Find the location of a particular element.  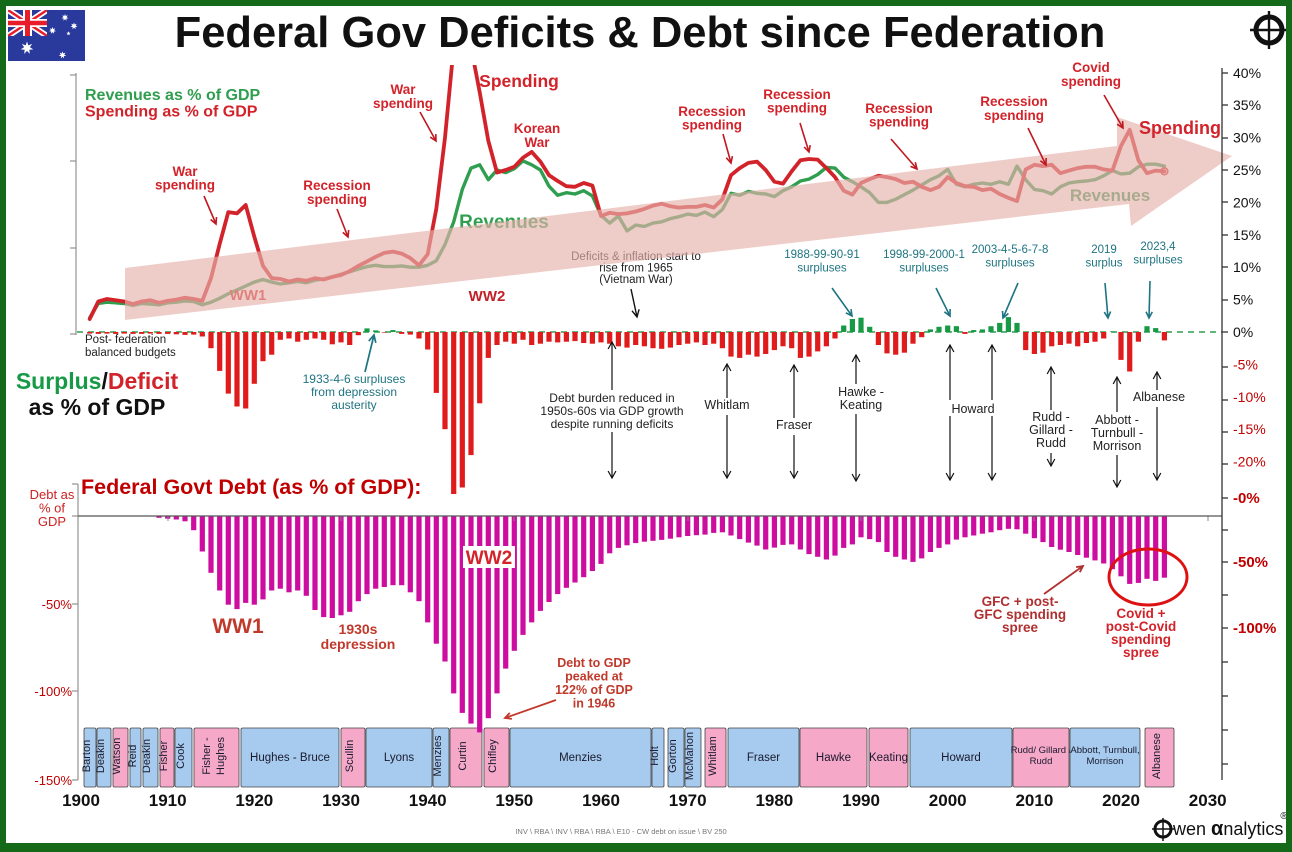

svg-text: Debt to GDP is located at coordinates (594, 663).